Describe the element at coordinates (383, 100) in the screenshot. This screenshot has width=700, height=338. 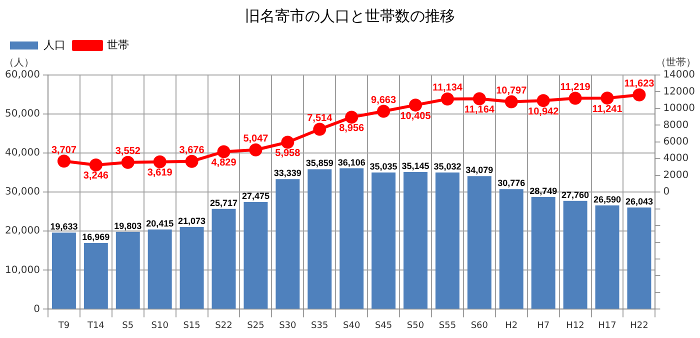
I see `data-label: 9,663` at that location.